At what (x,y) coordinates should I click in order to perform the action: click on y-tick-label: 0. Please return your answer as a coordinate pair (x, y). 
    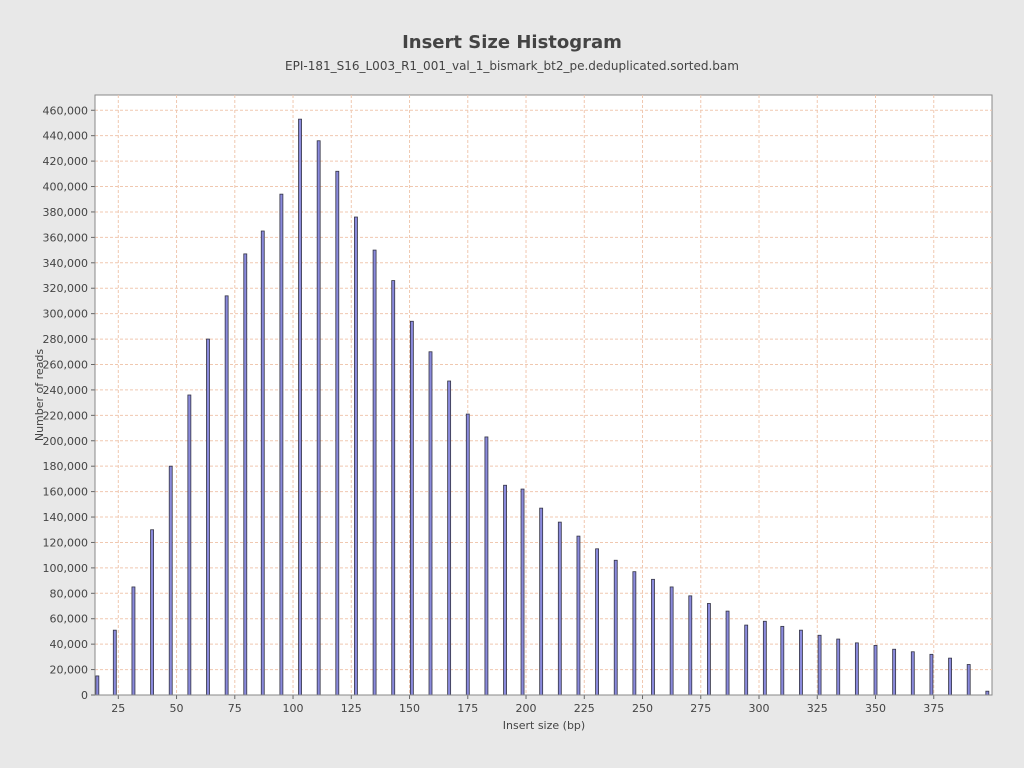
    Looking at the image, I should click on (84, 695).